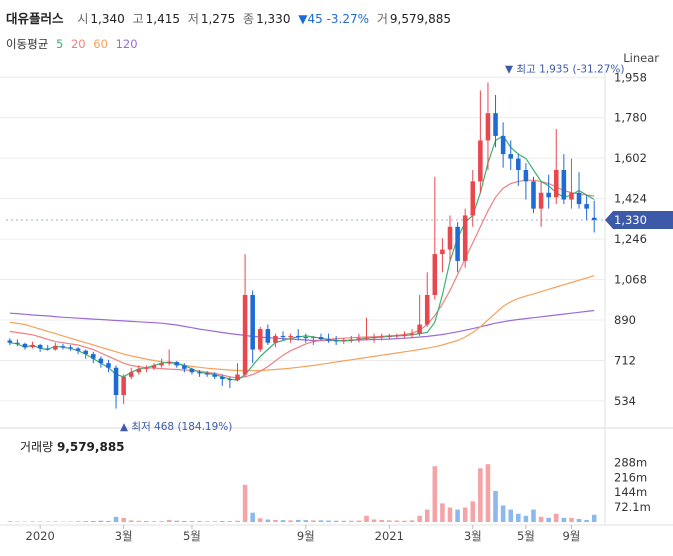 Image resolution: width=673 pixels, height=556 pixels. What do you see at coordinates (107, 19) in the screenshot?
I see `open-value: 1,340` at bounding box center [107, 19].